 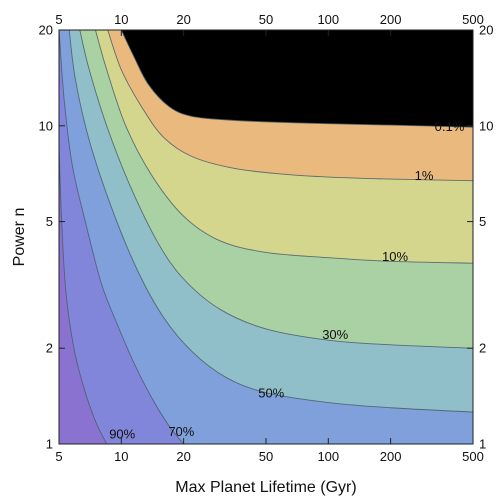 I want to click on x-tick-label-top: 200, so click(x=391, y=19).